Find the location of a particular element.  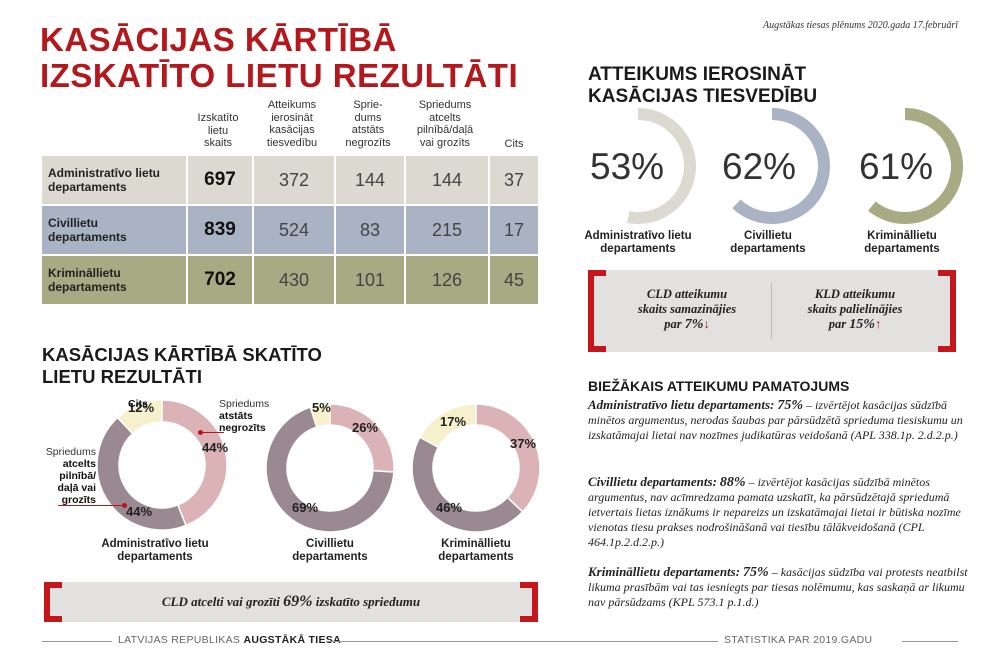

annotation-other: Cits is located at coordinates (138, 404).